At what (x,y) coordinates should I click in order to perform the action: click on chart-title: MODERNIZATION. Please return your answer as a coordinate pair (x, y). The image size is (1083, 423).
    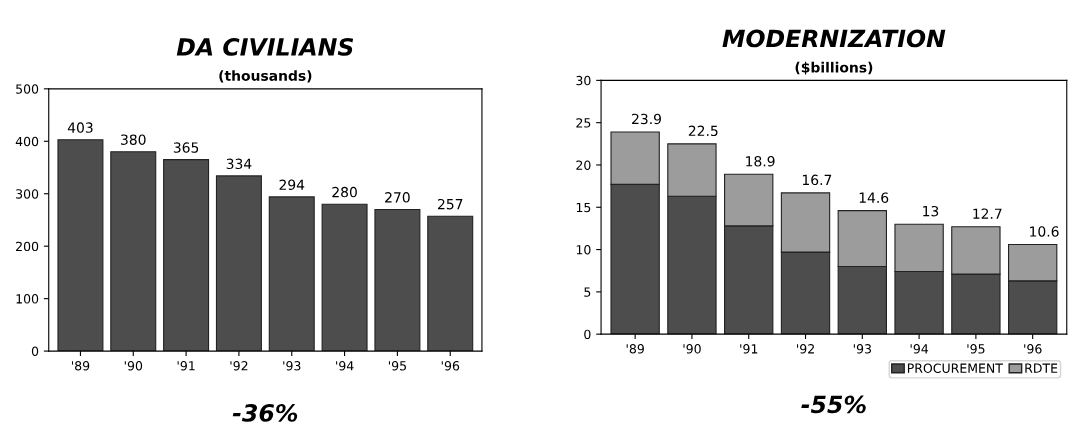
    Looking at the image, I should click on (834, 38).